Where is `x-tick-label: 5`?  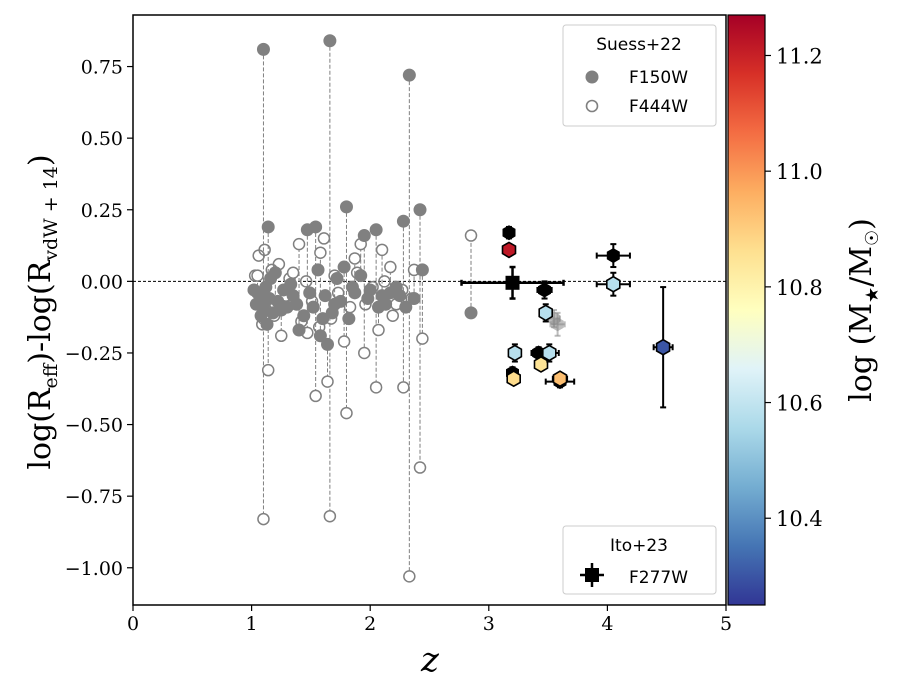
x-tick-label: 5 is located at coordinates (726, 624).